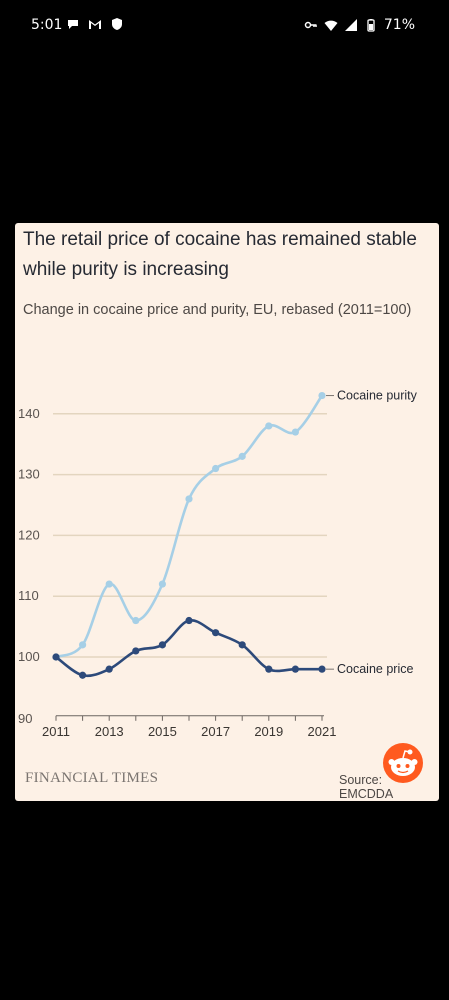 This screenshot has height=1000, width=449. What do you see at coordinates (162, 584) in the screenshot?
I see `point-cocaine-purity-2015` at bounding box center [162, 584].